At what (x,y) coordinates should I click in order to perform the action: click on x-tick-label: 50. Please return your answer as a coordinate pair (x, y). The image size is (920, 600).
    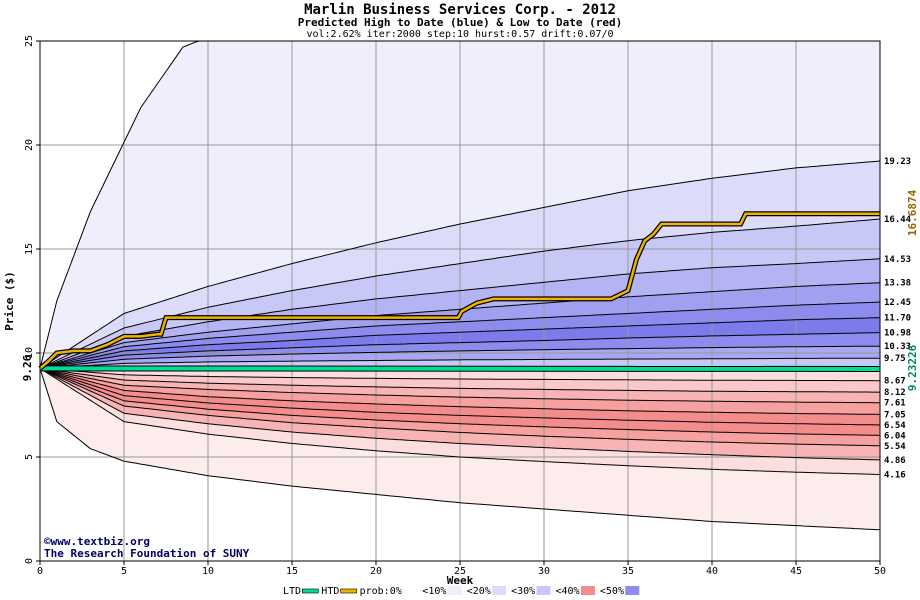
    Looking at the image, I should click on (880, 571).